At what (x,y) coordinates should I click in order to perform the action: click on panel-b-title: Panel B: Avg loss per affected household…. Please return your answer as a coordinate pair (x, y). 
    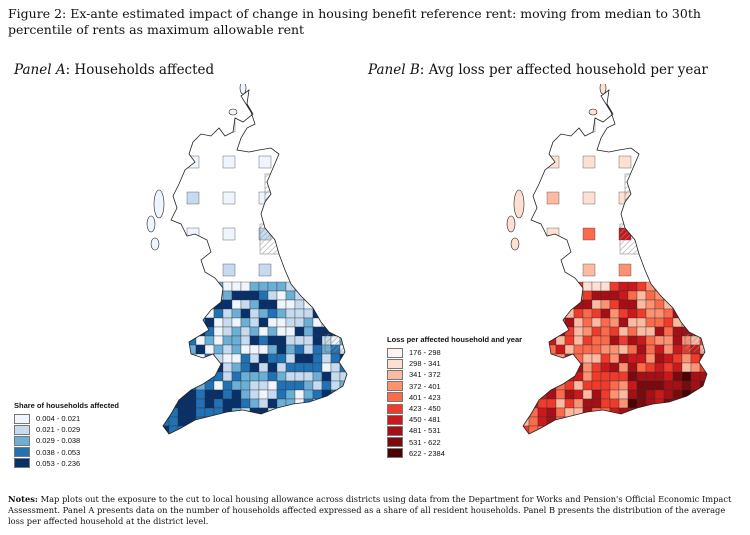
    Looking at the image, I should click on (538, 70).